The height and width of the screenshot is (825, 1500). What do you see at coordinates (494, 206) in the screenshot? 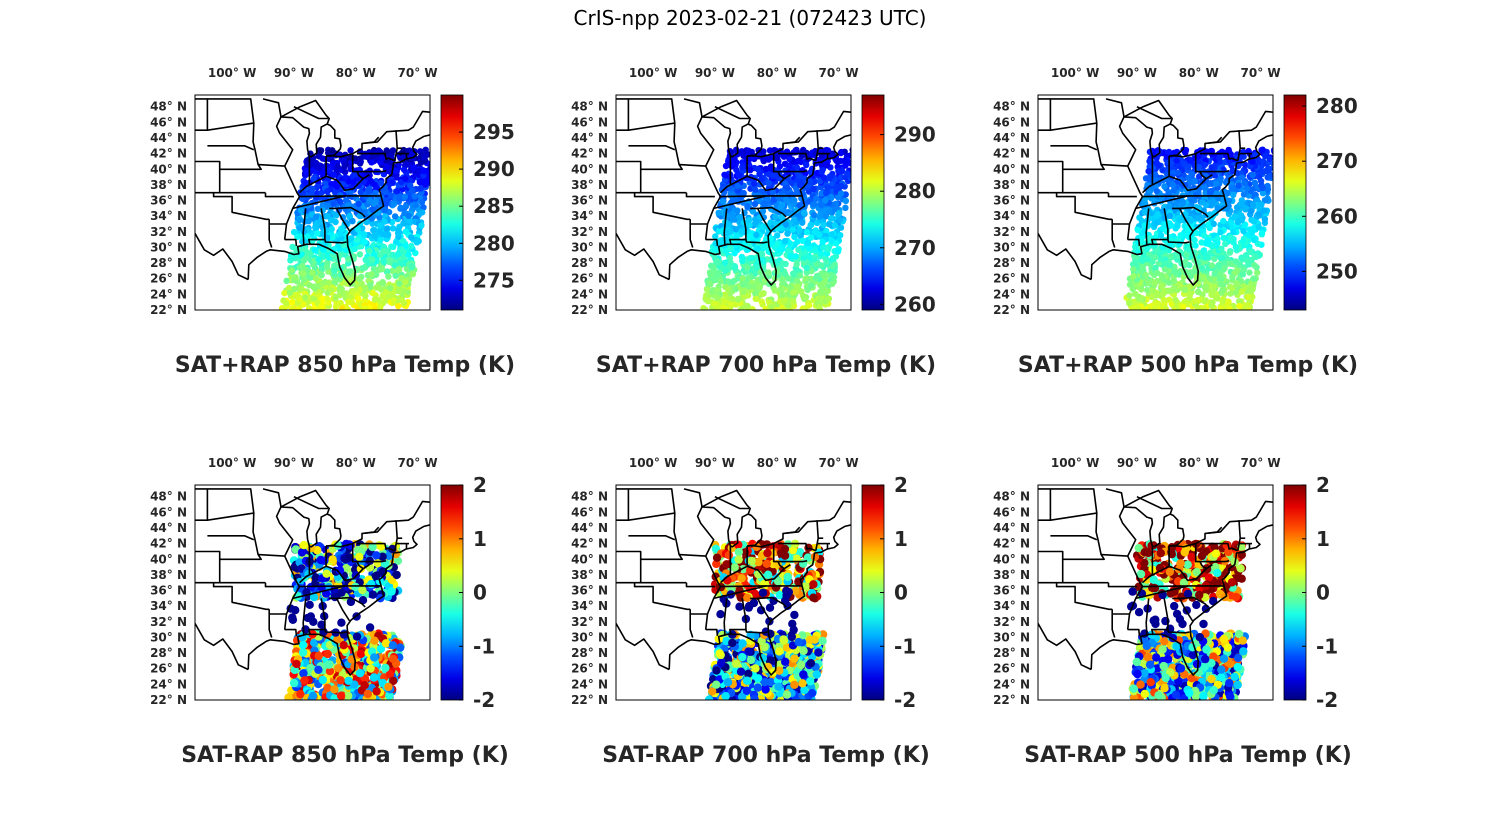
I see `colorbar-tick-label: 285` at bounding box center [494, 206].